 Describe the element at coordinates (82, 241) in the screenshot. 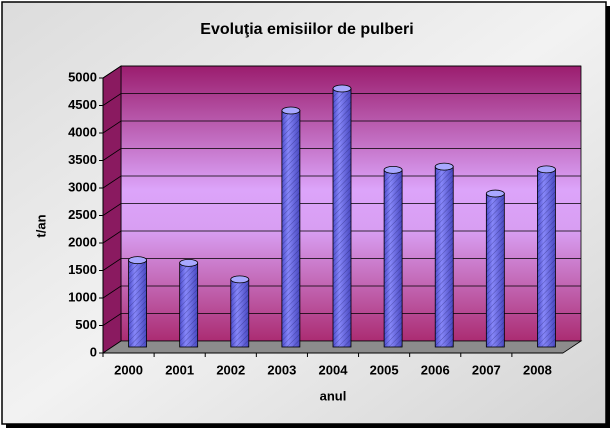

I see `y-tick-label: 2000` at that location.